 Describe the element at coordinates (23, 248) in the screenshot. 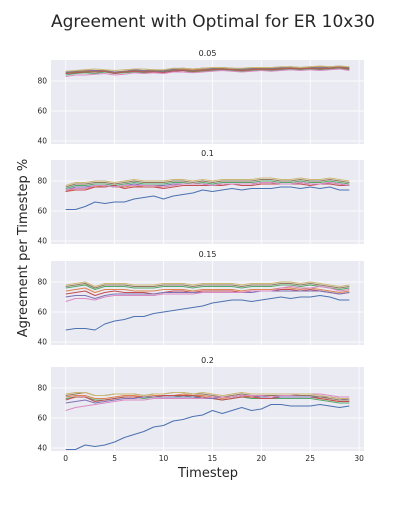

I see `y-axis-label: Agreement per Timestep %` at that location.